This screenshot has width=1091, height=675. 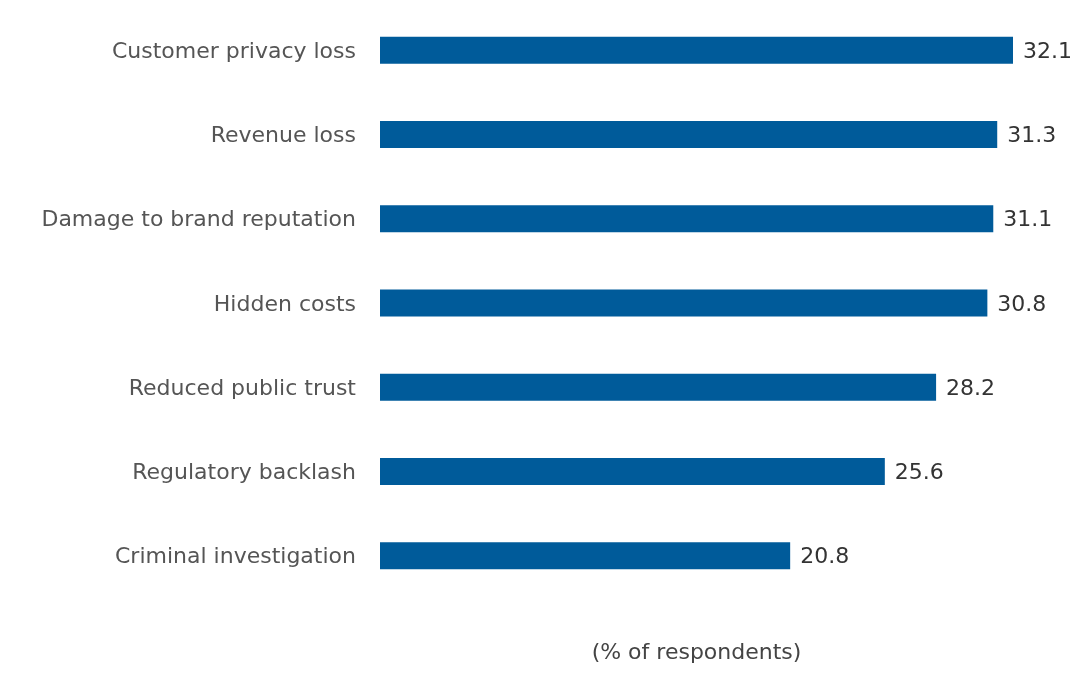 I want to click on y-tick-label: Damage to brand reputation, so click(x=198, y=219).